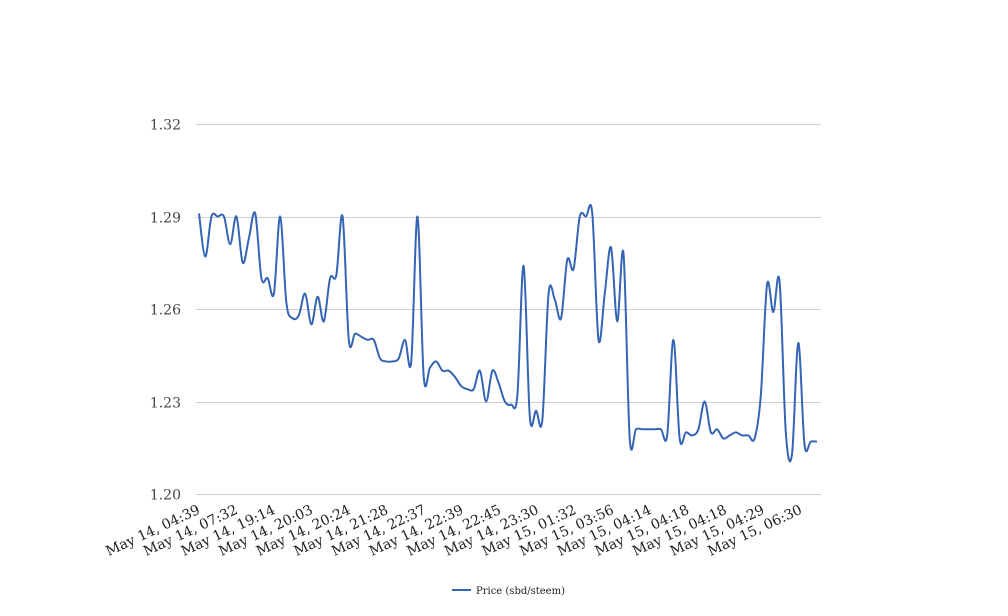 The width and height of the screenshot is (1008, 616). I want to click on y-axis-tick-labels: 1.20 1.23 1.26 1.29 1.32, so click(165, 311).